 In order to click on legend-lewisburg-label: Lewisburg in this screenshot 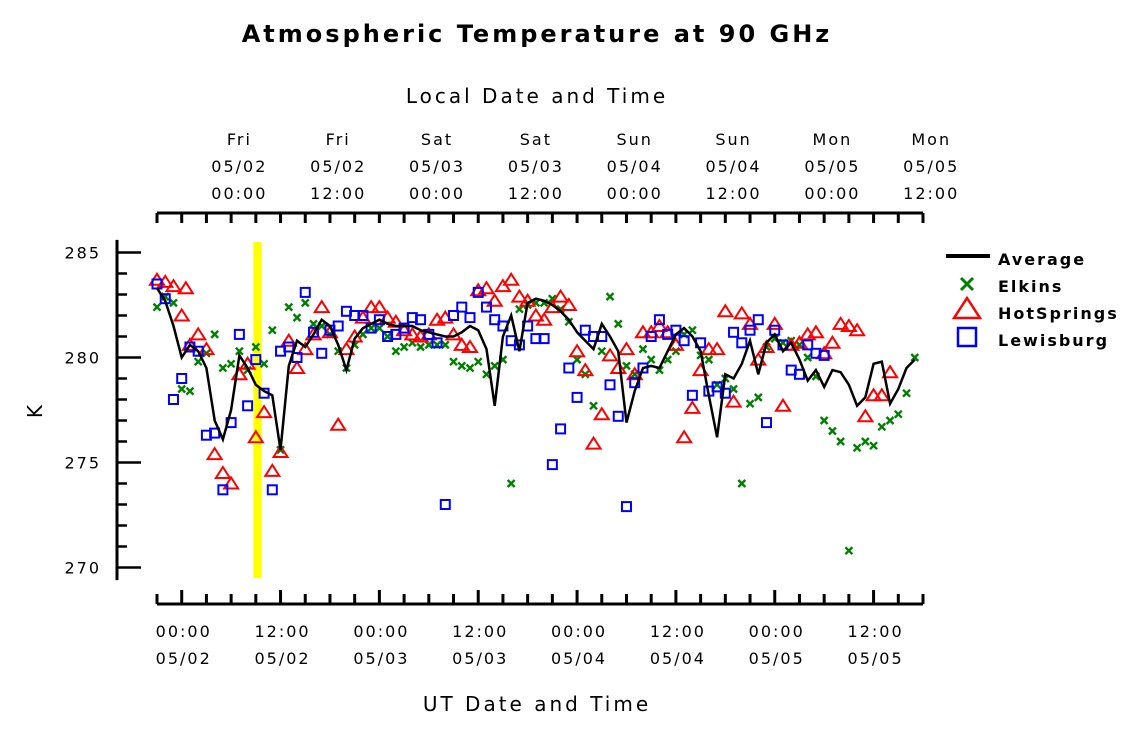, I will do `click(1053, 340)`.